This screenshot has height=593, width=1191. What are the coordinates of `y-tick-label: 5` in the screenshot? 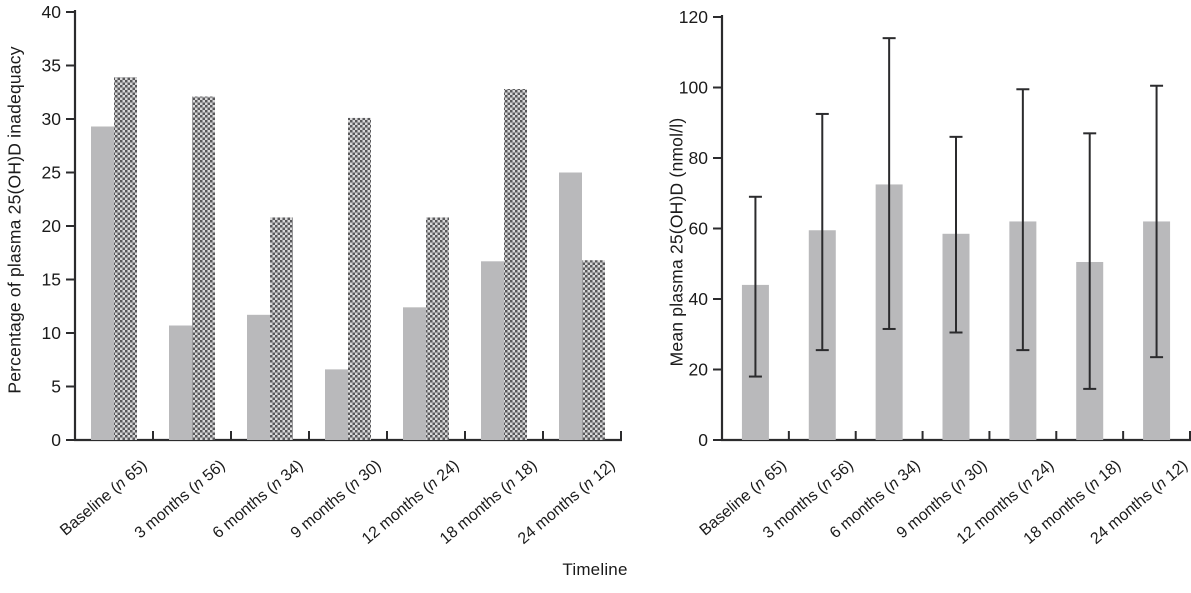 It's located at (56, 387).